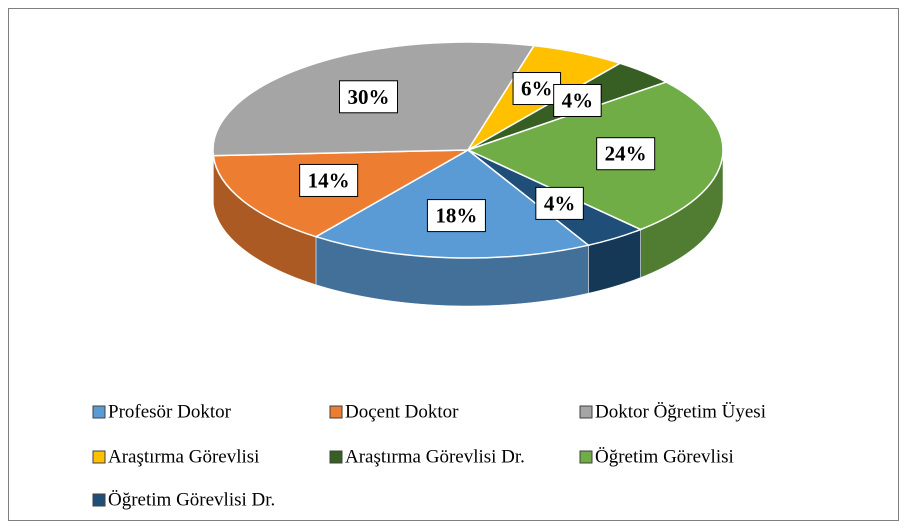 Image resolution: width=907 pixels, height=529 pixels. I want to click on legend-label: Araştırma Görevlisi Dr., so click(435, 456).